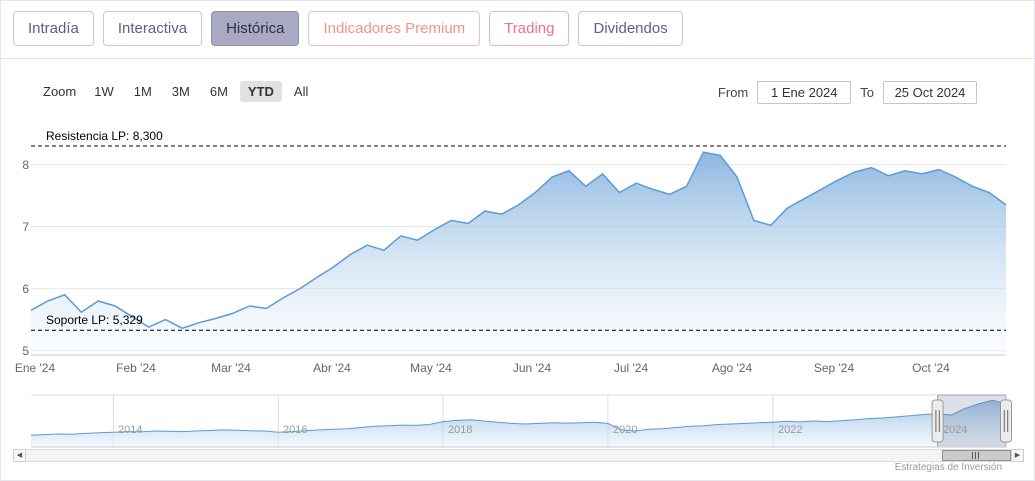 This screenshot has height=481, width=1035. What do you see at coordinates (104, 91) in the screenshot?
I see `zoom-btn-1w: 1W` at bounding box center [104, 91].